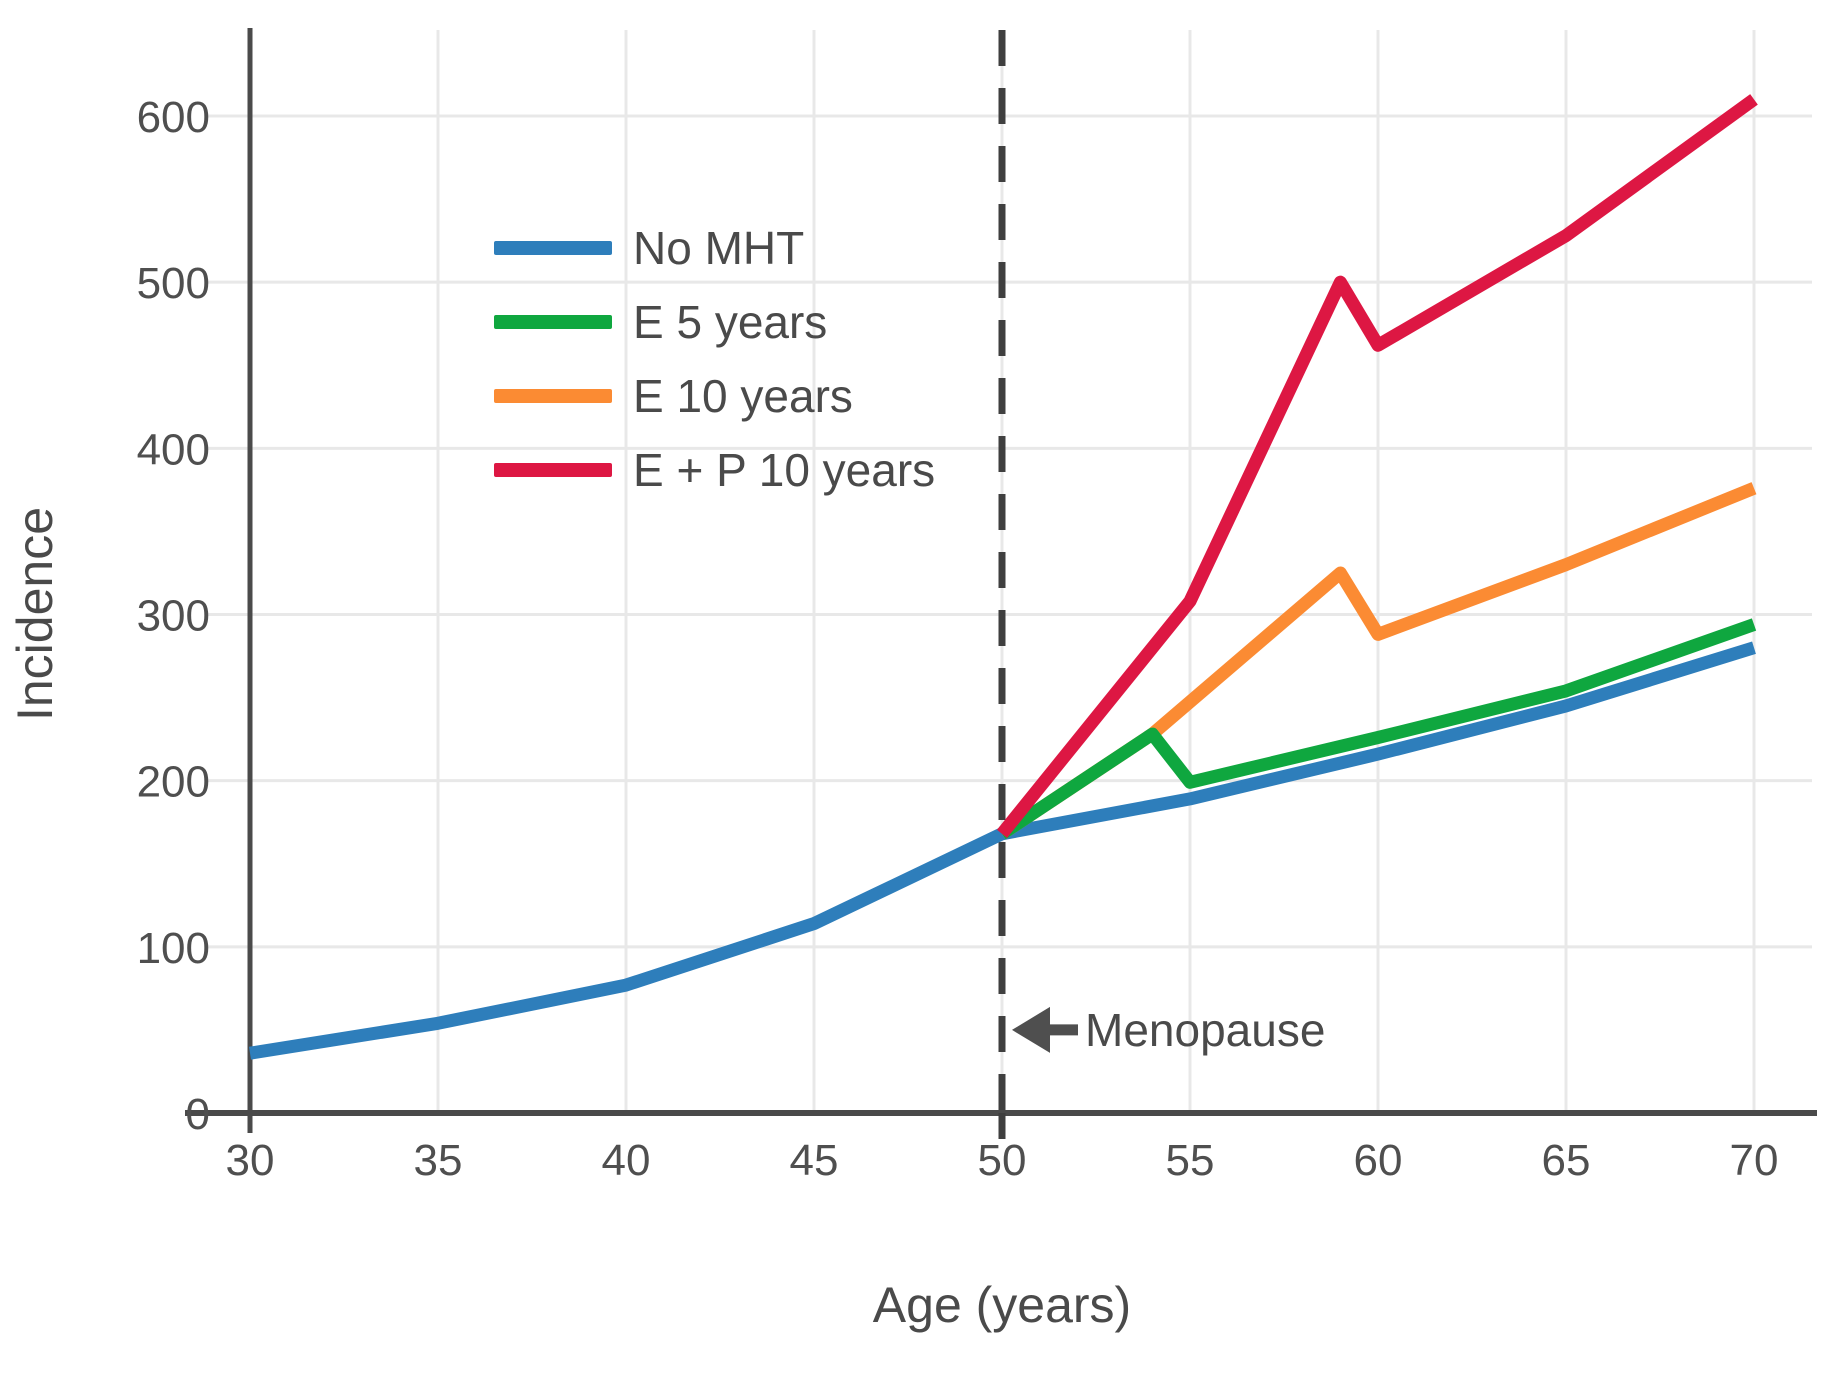  What do you see at coordinates (173, 616) in the screenshot?
I see `y-tick-label: 300` at bounding box center [173, 616].